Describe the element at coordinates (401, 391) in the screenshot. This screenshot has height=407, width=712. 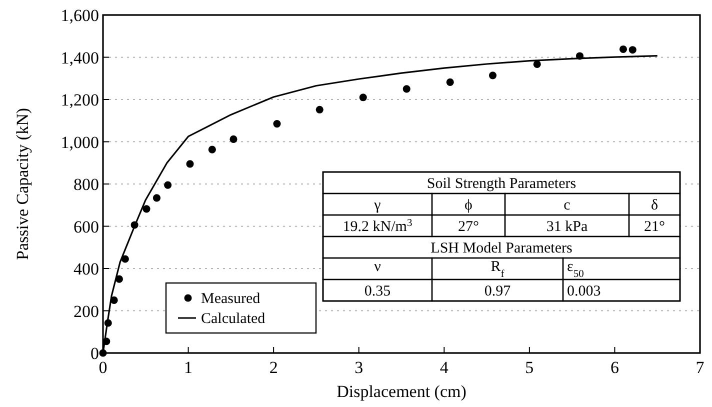
I see `x-axis-title: Displacement (cm)` at that location.